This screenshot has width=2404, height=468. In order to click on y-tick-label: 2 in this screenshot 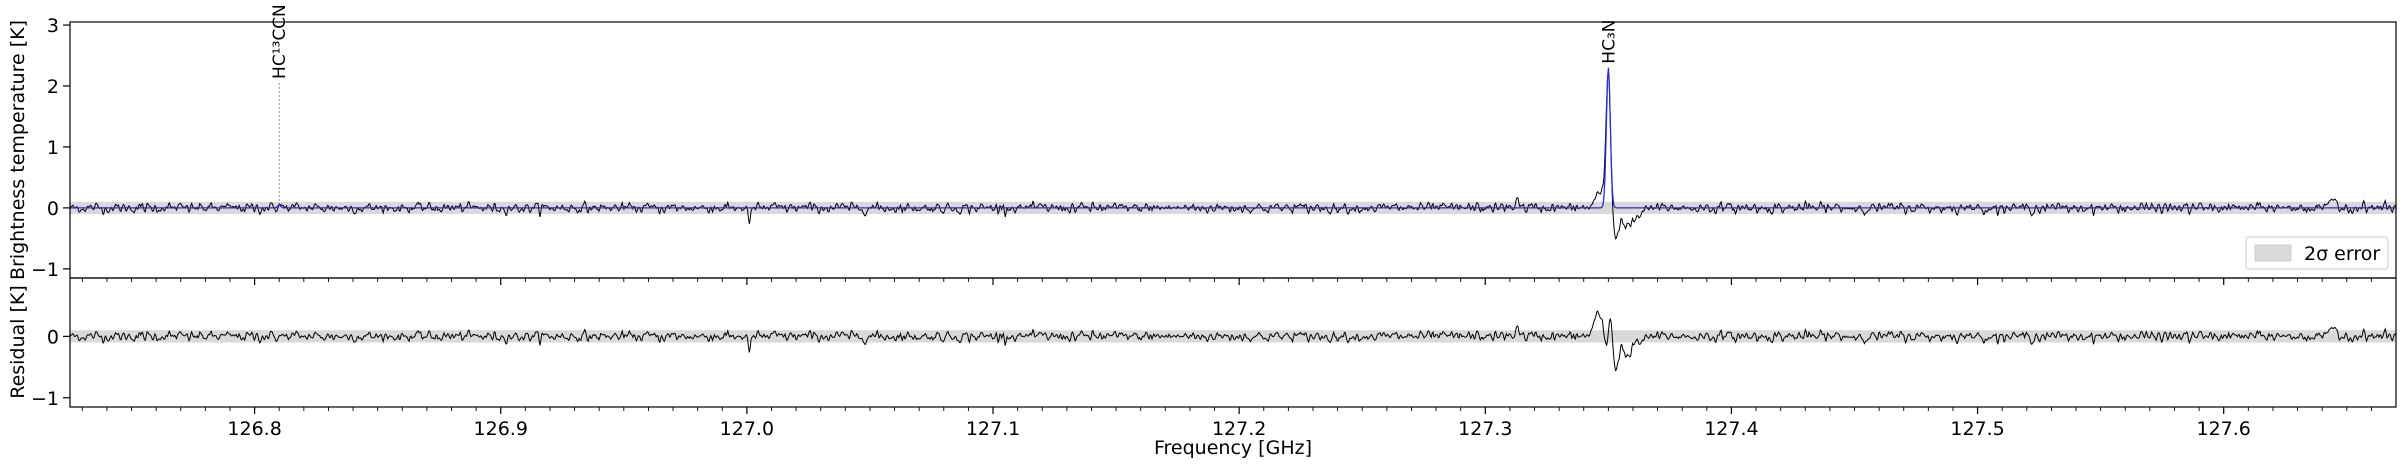, I will do `click(53, 87)`.